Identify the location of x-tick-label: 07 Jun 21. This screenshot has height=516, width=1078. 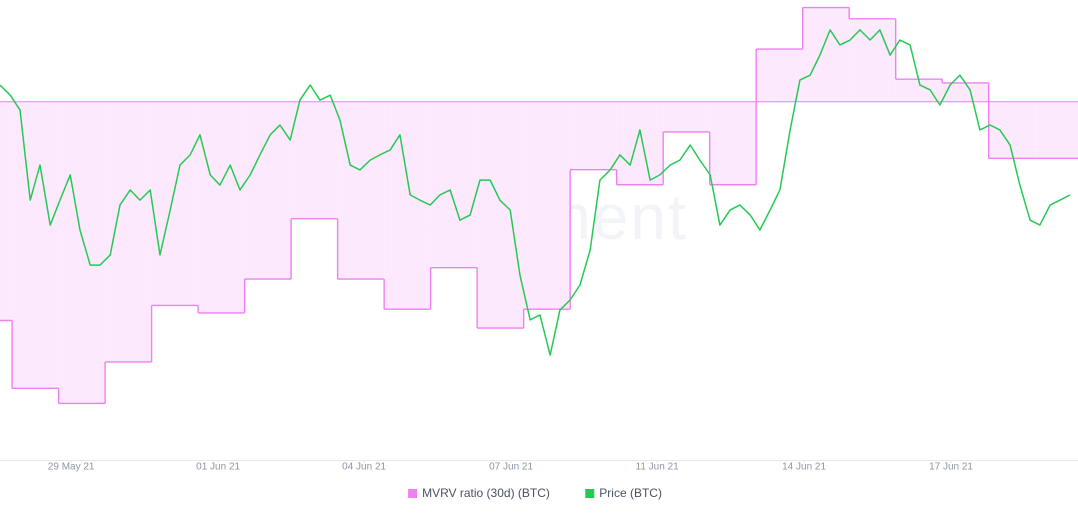
(511, 467).